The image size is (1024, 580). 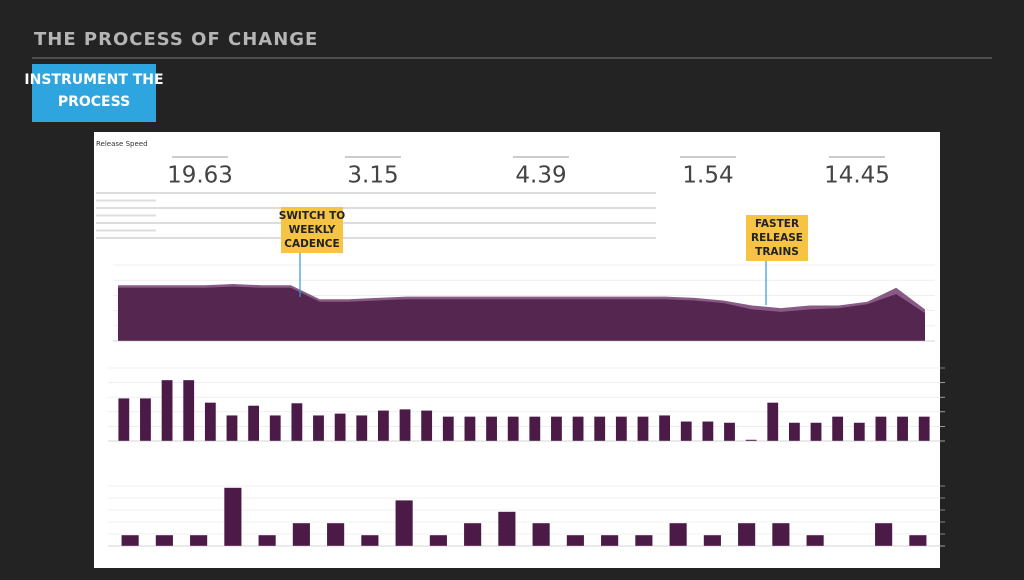 What do you see at coordinates (312, 216) in the screenshot?
I see `callout-text: SWITCH TO` at bounding box center [312, 216].